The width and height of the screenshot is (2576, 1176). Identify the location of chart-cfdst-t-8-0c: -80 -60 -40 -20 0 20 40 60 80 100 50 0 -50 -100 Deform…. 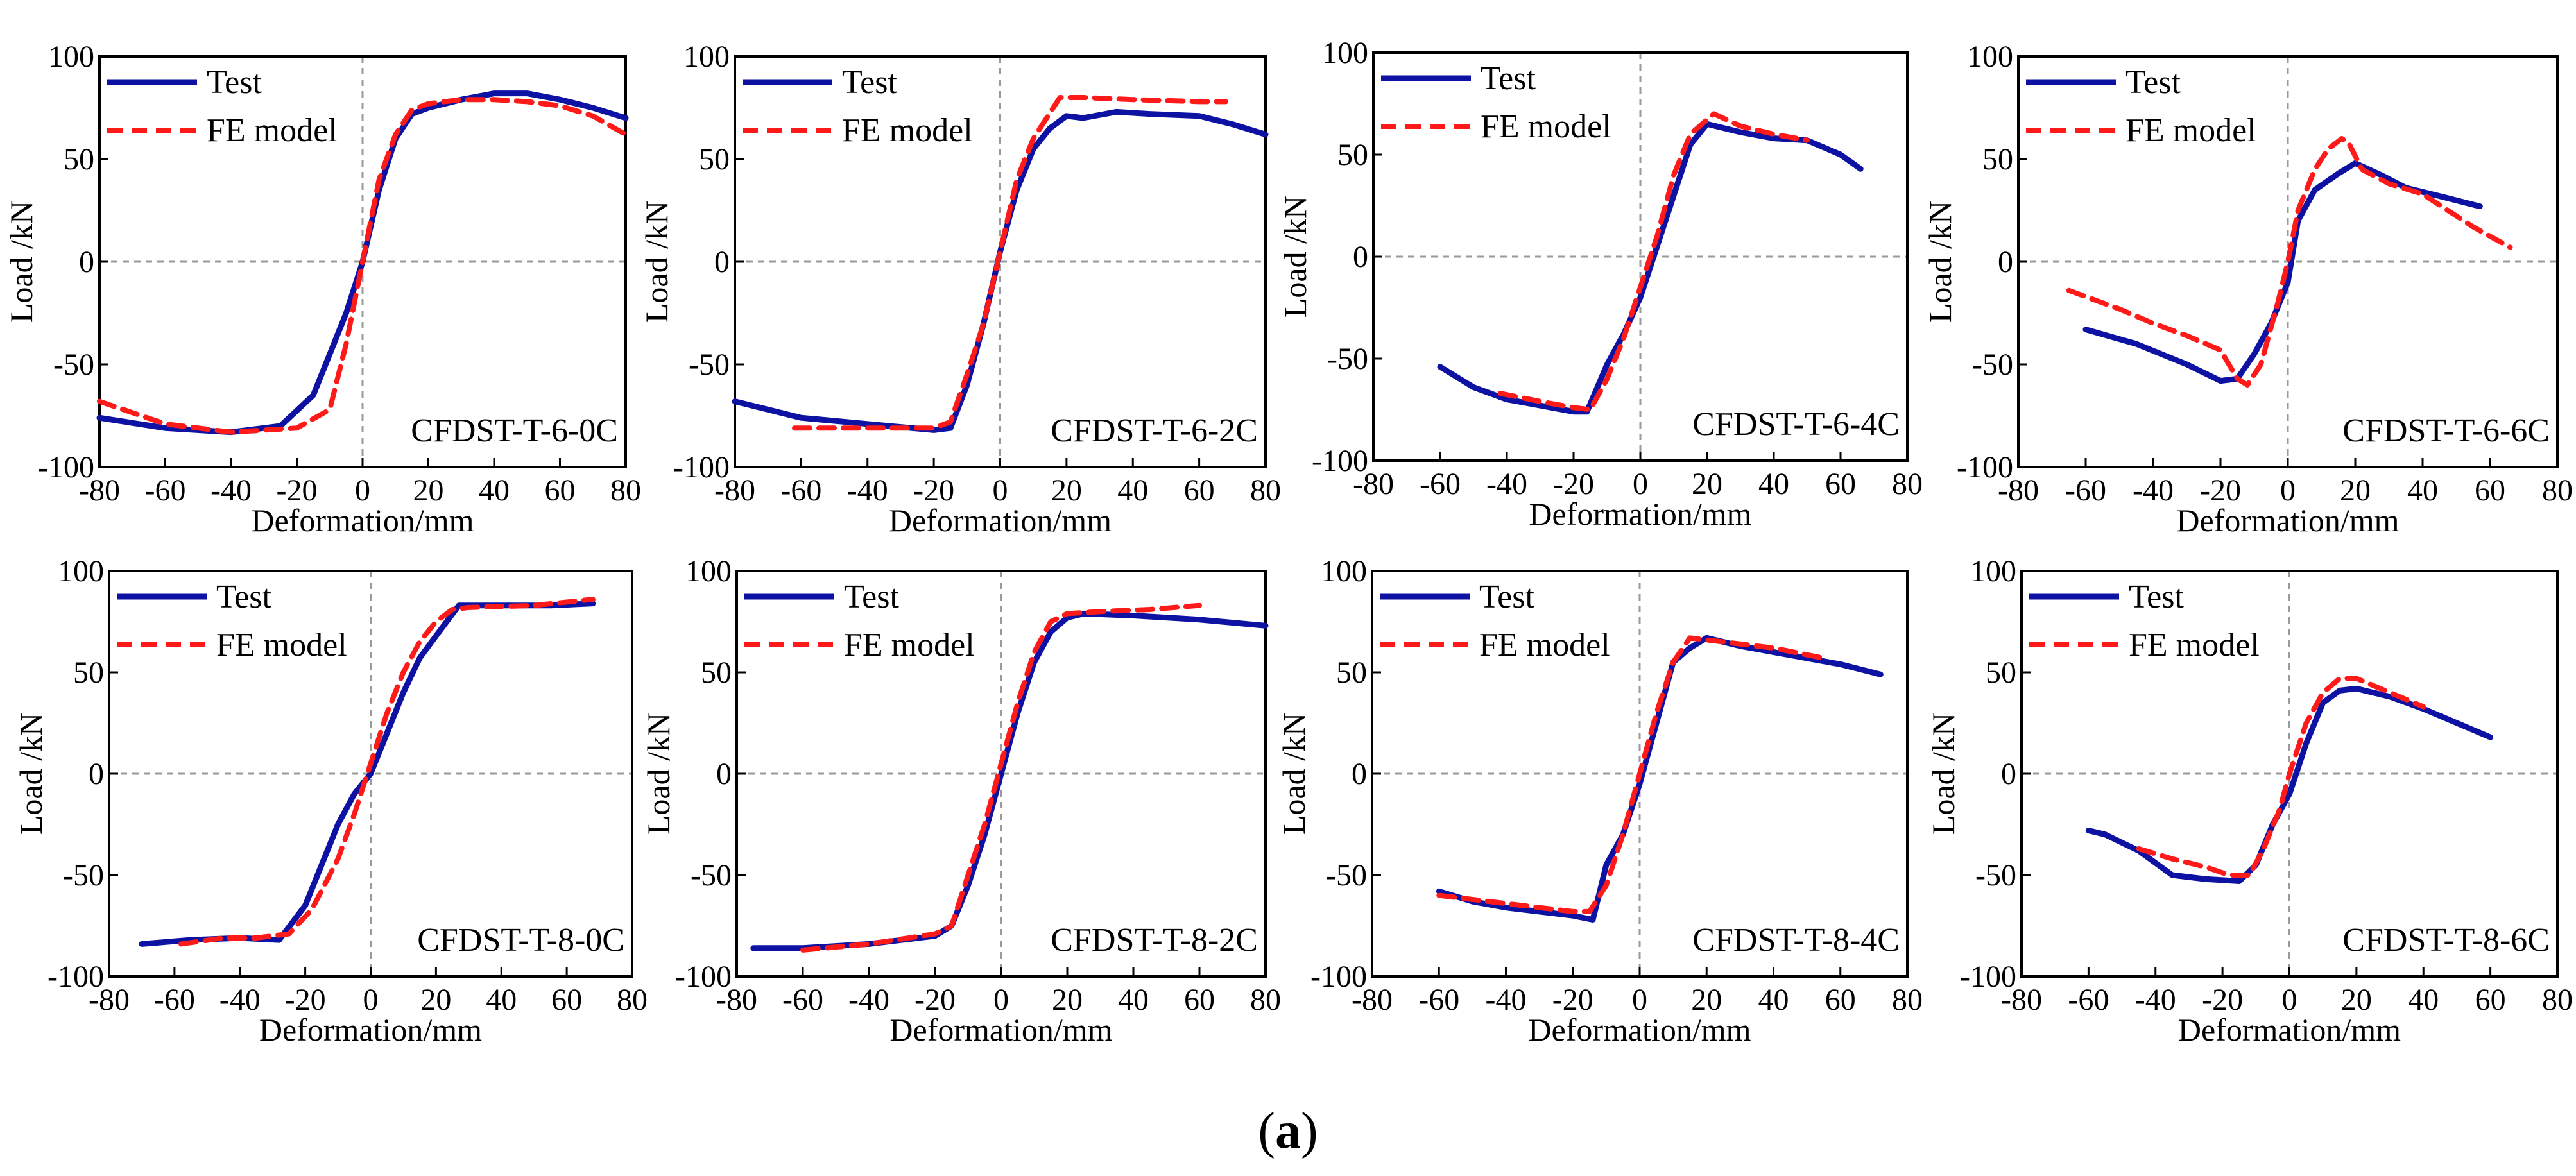
(330, 801).